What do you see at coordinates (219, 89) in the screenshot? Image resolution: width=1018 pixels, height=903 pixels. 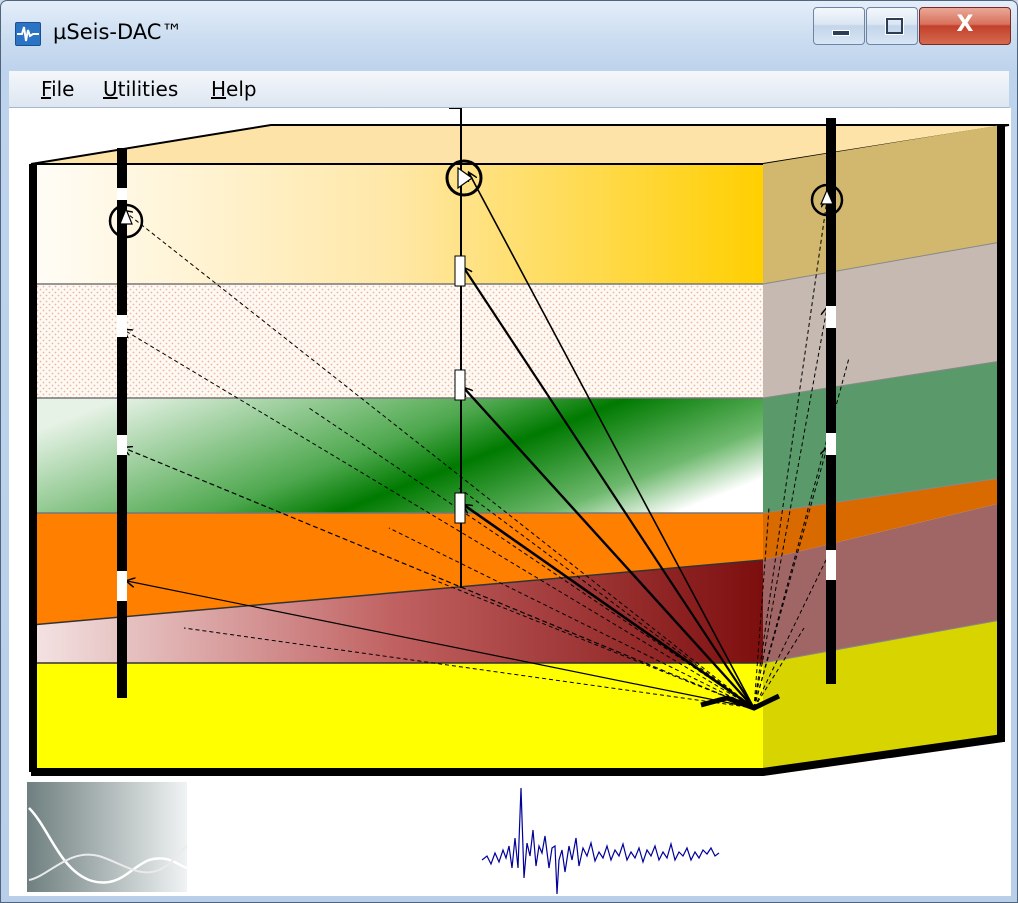 I see `menu-help-mnemonic: H` at bounding box center [219, 89].